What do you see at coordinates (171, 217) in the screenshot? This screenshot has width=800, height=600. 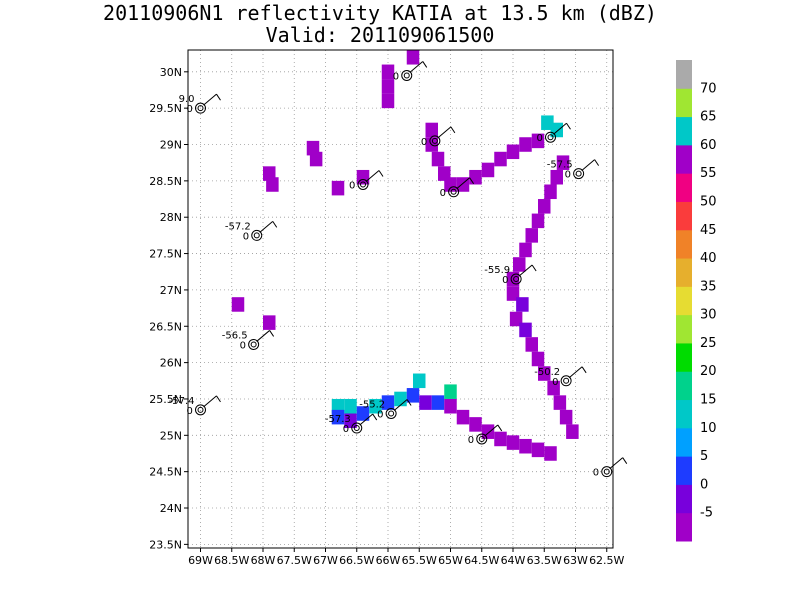 I see `y-tick-label: 28N` at bounding box center [171, 217].